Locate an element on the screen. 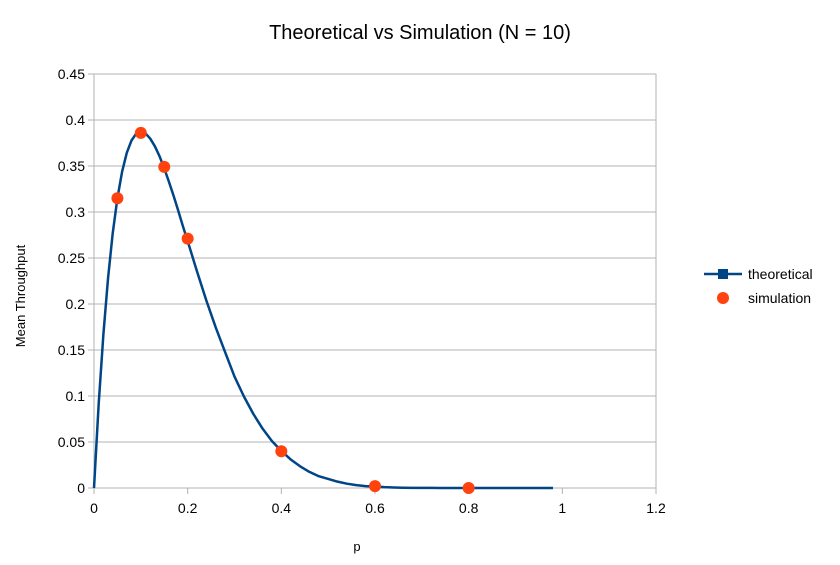  y-tick-label: 0.05 is located at coordinates (71, 442).